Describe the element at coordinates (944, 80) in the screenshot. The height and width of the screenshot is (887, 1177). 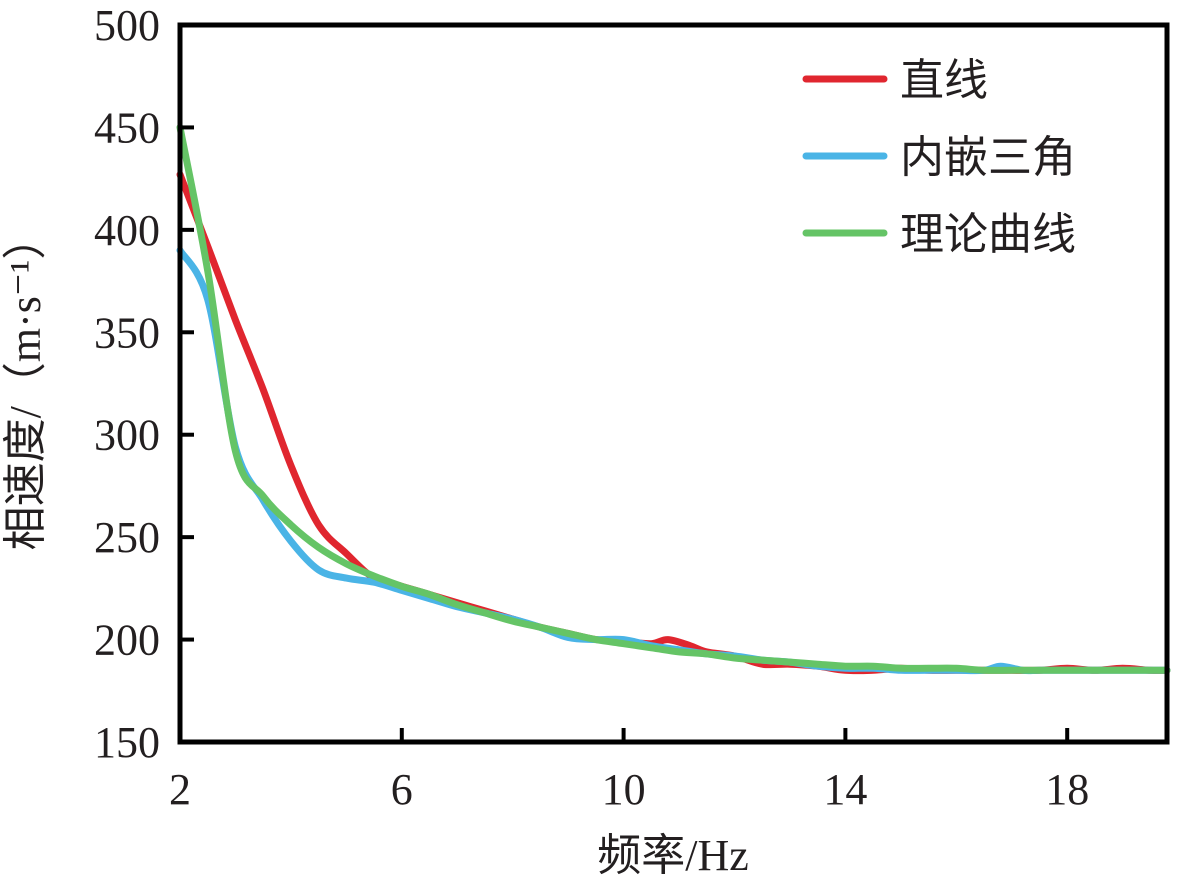
I see `legend-label-1: 直线` at that location.